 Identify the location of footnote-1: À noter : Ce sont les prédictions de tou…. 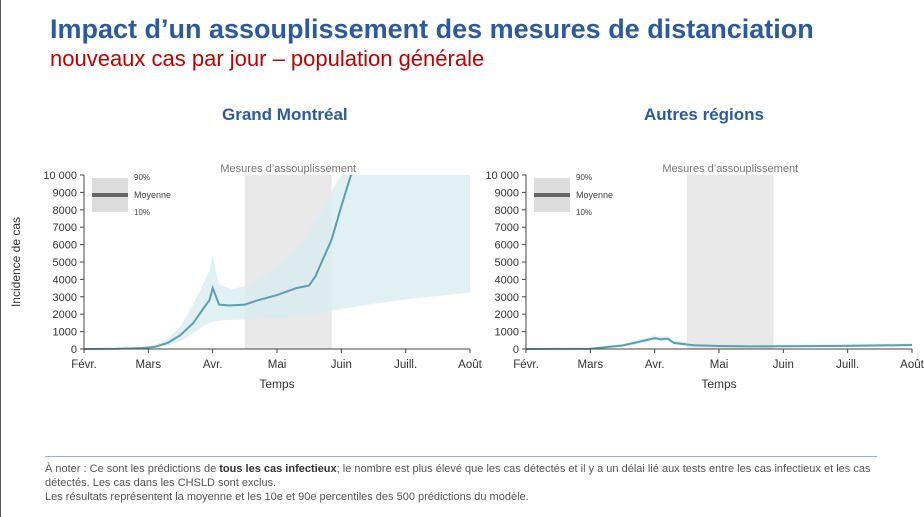
(477, 476).